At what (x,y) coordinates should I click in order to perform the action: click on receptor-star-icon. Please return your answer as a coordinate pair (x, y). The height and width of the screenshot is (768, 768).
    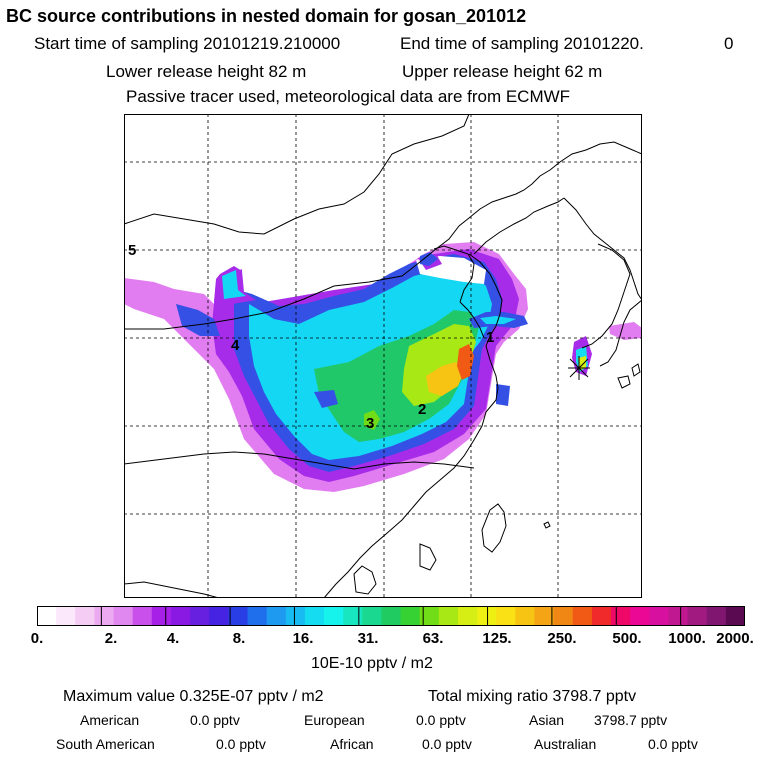
    Looking at the image, I should click on (579, 368).